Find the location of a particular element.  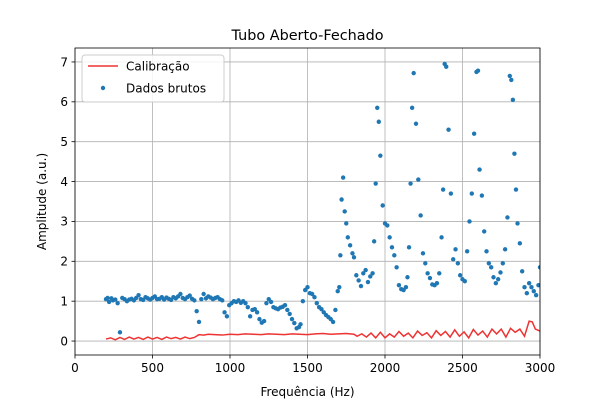

y-tick-label: 3 is located at coordinates (64, 222).